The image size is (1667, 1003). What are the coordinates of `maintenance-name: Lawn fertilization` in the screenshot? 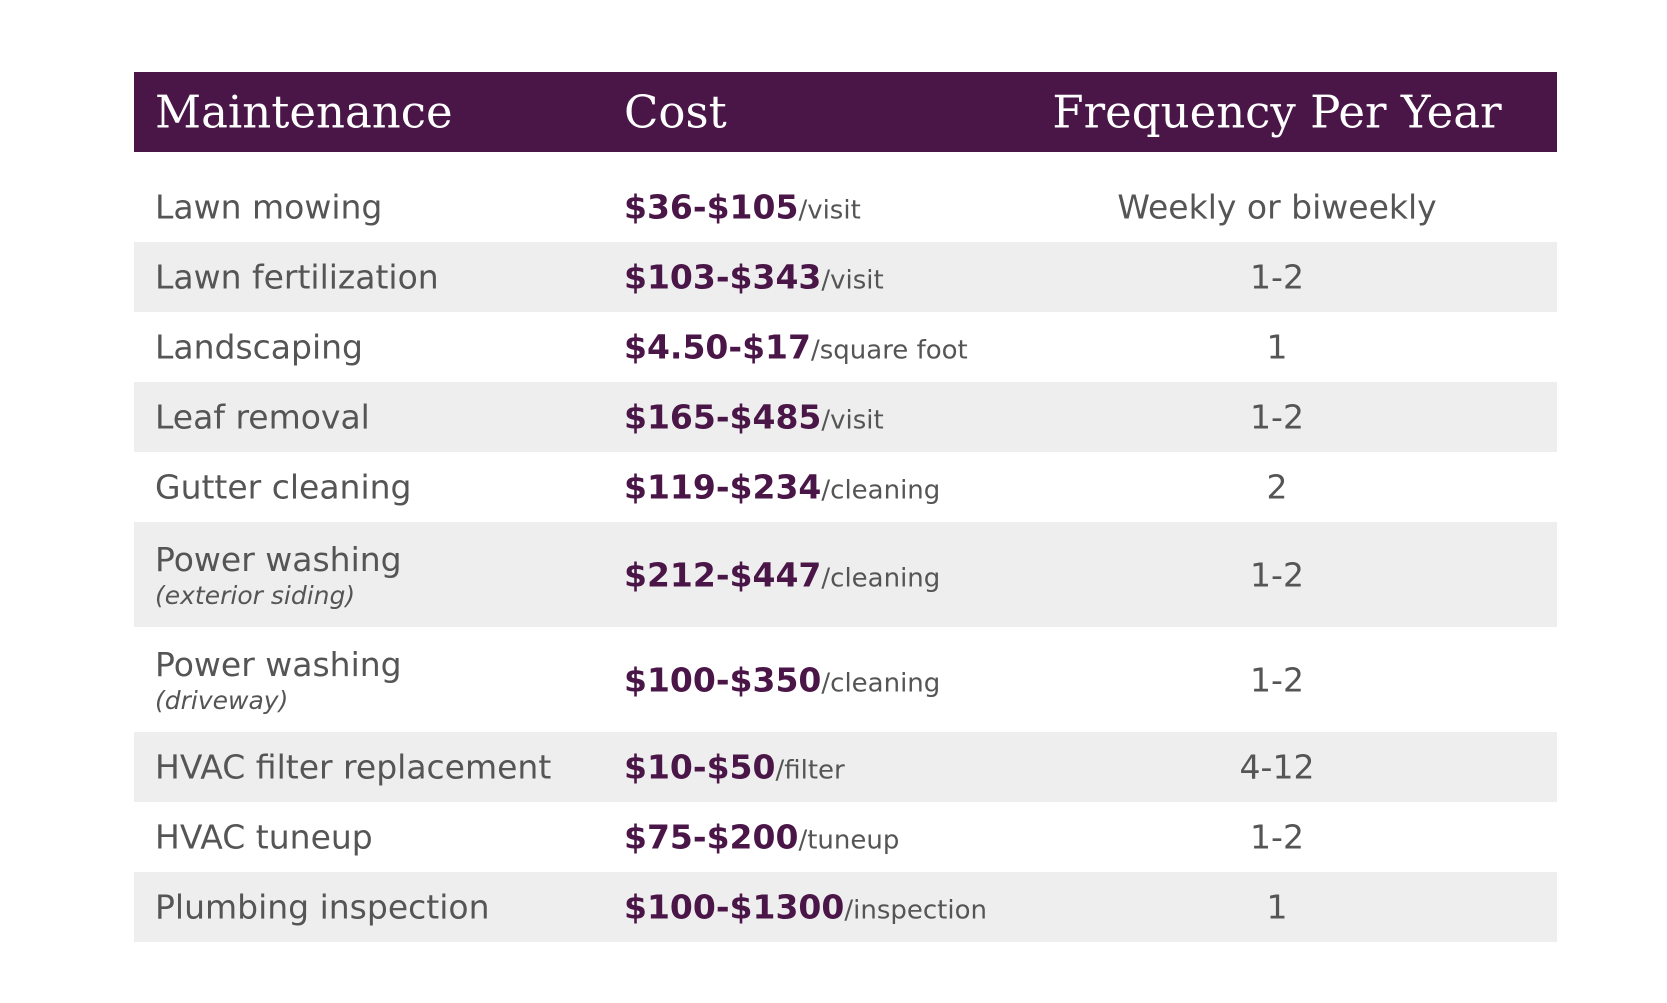 It's located at (297, 277).